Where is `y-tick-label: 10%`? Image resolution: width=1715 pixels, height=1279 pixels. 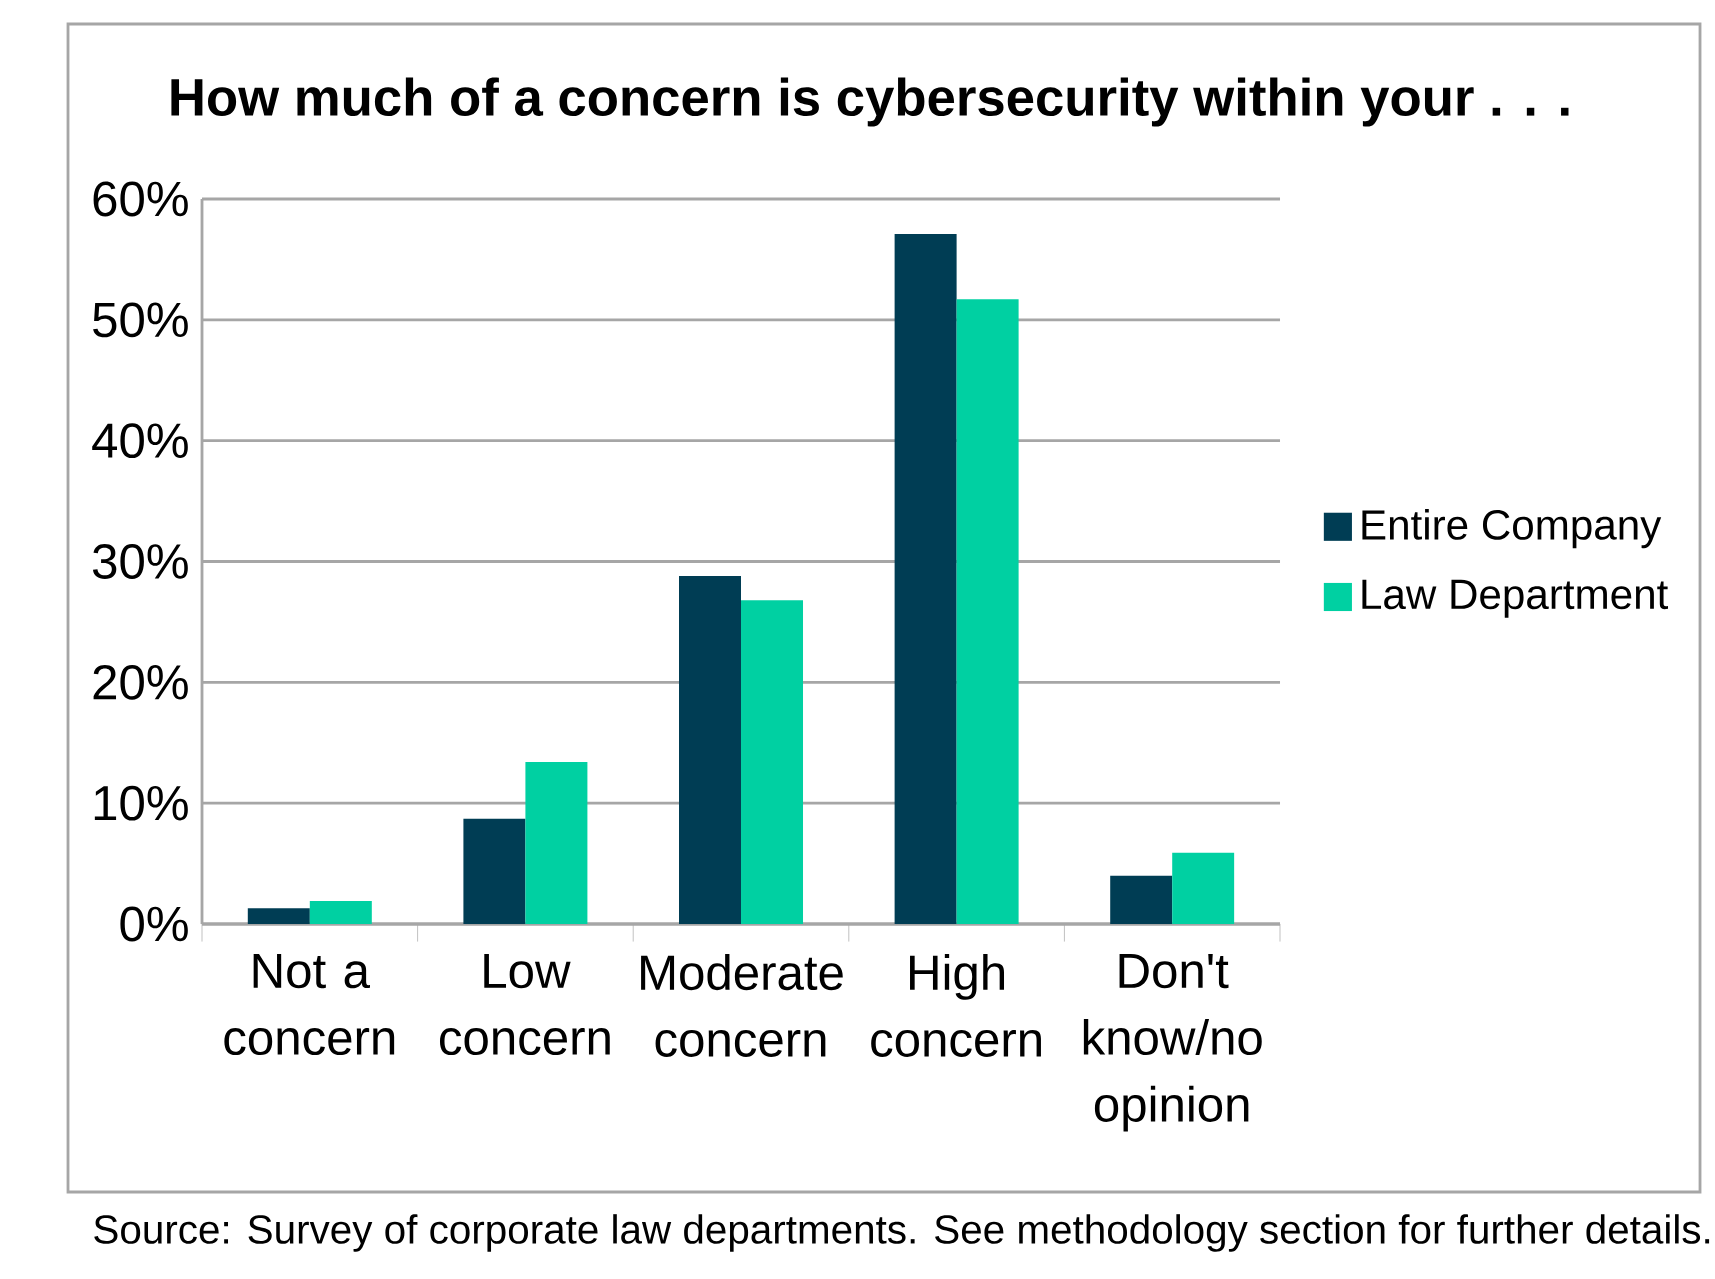
y-tick-label: 10% is located at coordinates (141, 803).